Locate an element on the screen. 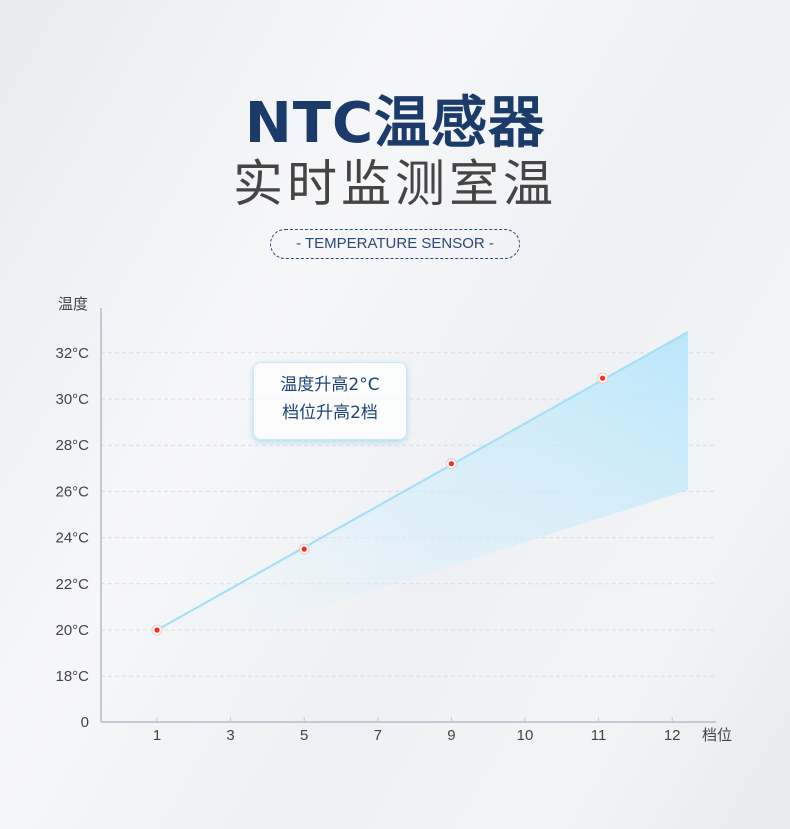 Image resolution: width=790 pixels, height=829 pixels. page-title: NTC温感器 is located at coordinates (395, 123).